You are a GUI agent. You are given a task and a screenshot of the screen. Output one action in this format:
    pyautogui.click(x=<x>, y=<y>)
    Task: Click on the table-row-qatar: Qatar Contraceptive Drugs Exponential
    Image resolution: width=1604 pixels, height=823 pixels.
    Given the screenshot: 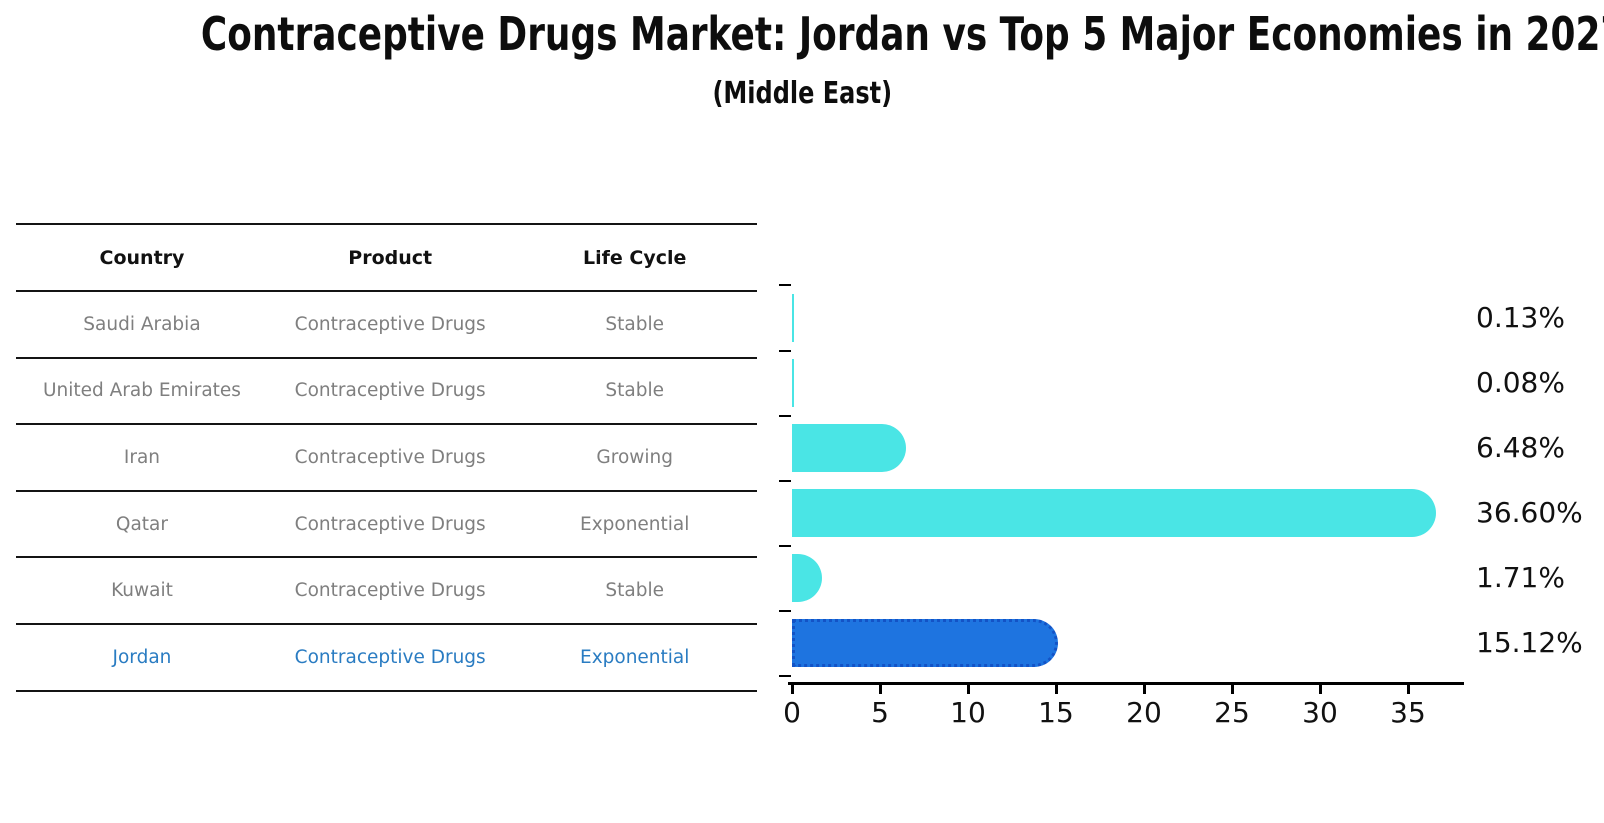 What is the action you would take?
    pyautogui.click(x=386, y=525)
    